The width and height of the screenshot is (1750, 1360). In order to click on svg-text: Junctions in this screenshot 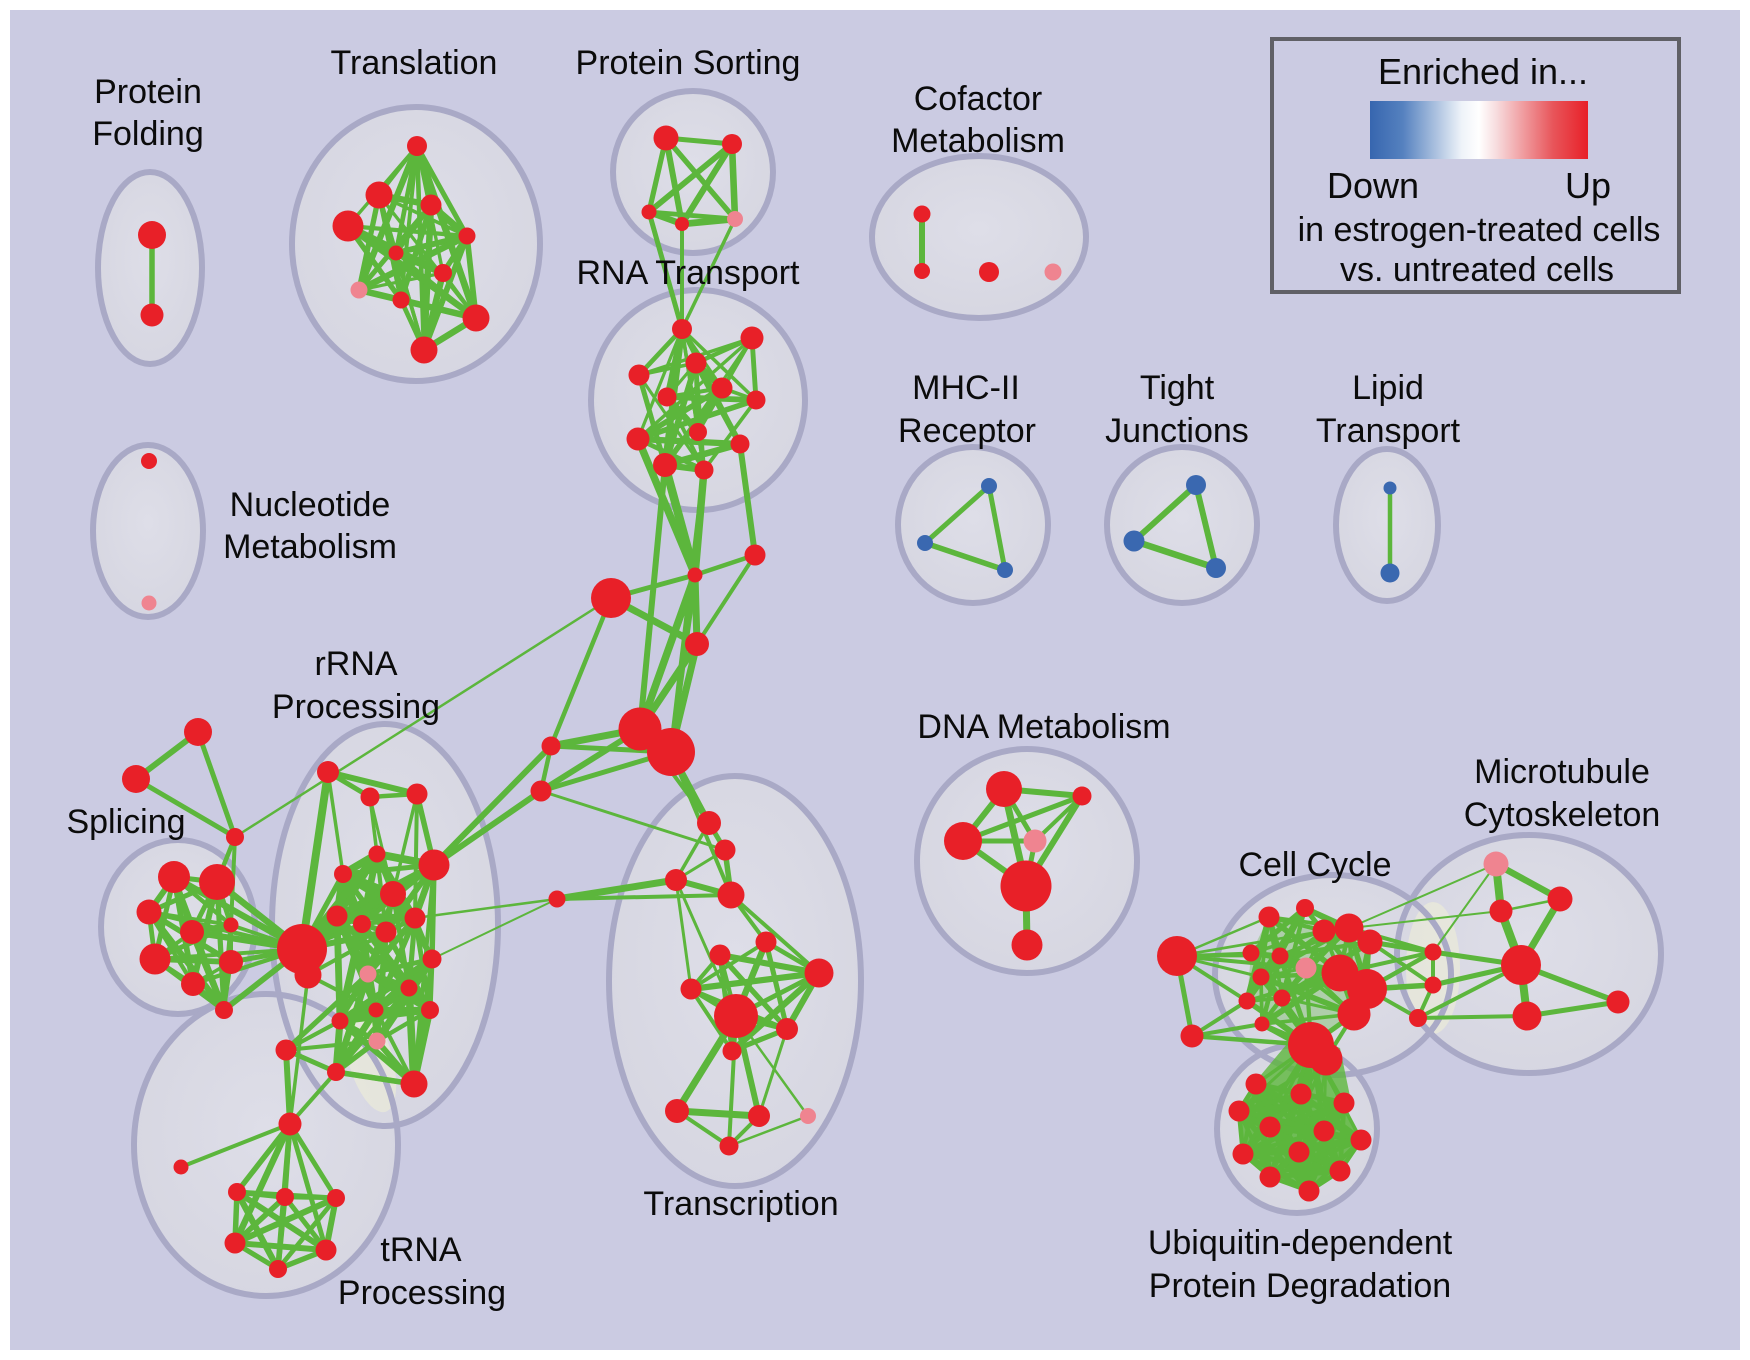, I will do `click(1177, 431)`.